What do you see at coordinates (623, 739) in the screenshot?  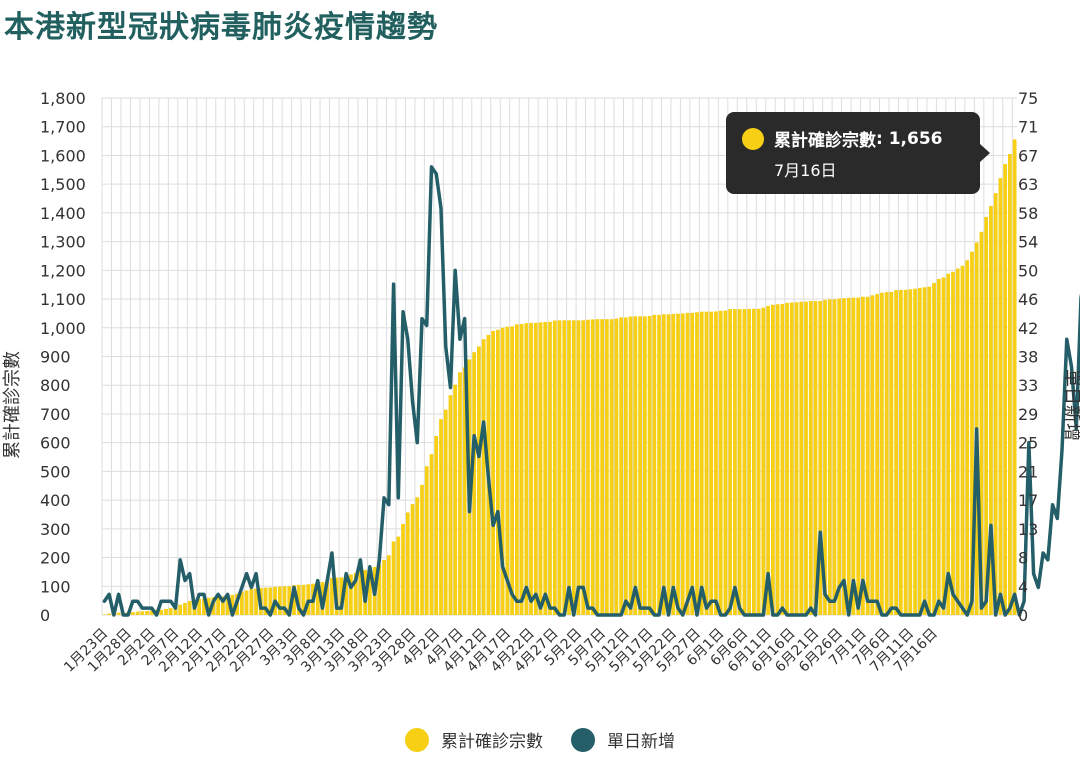 I see `legend-item-daily: 單日新增` at bounding box center [623, 739].